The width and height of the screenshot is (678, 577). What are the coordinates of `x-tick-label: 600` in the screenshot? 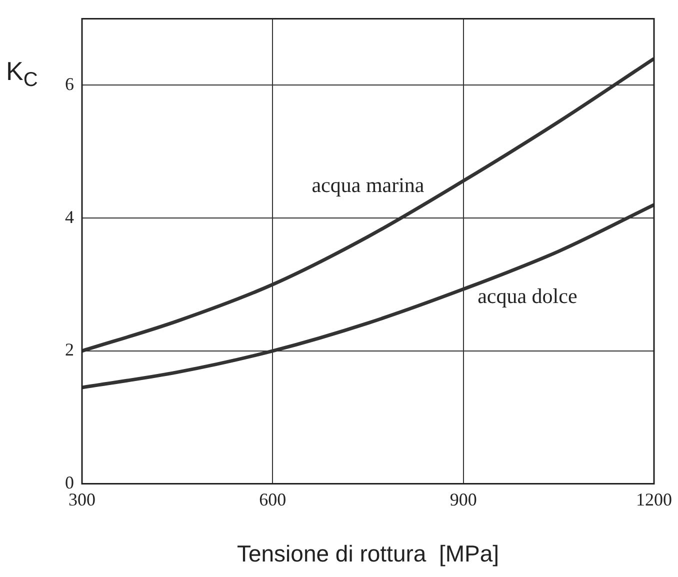 It's located at (272, 499).